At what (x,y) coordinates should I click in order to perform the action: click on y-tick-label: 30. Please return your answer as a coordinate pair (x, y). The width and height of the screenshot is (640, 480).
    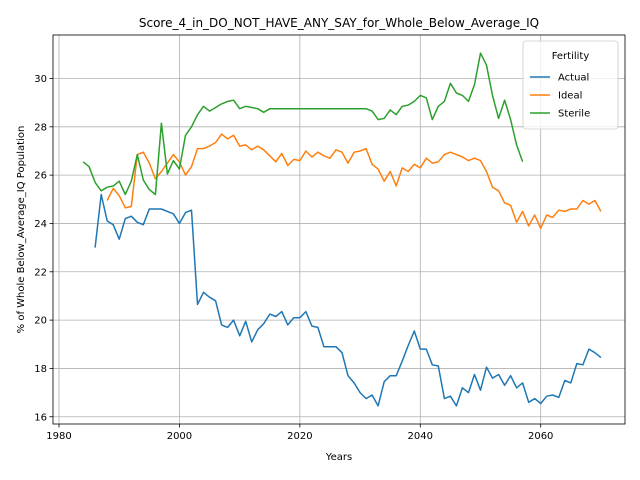
    Looking at the image, I should click on (40, 79).